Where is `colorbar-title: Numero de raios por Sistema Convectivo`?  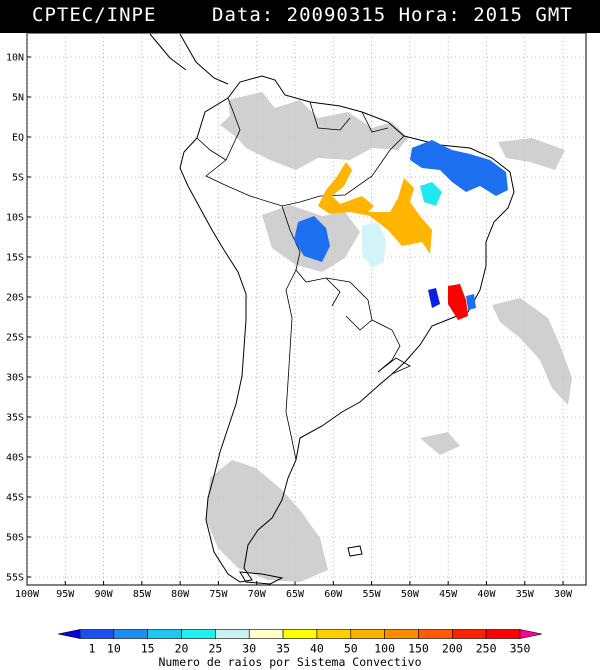
colorbar-title: Numero de raios por Sistema Convectivo is located at coordinates (289, 662).